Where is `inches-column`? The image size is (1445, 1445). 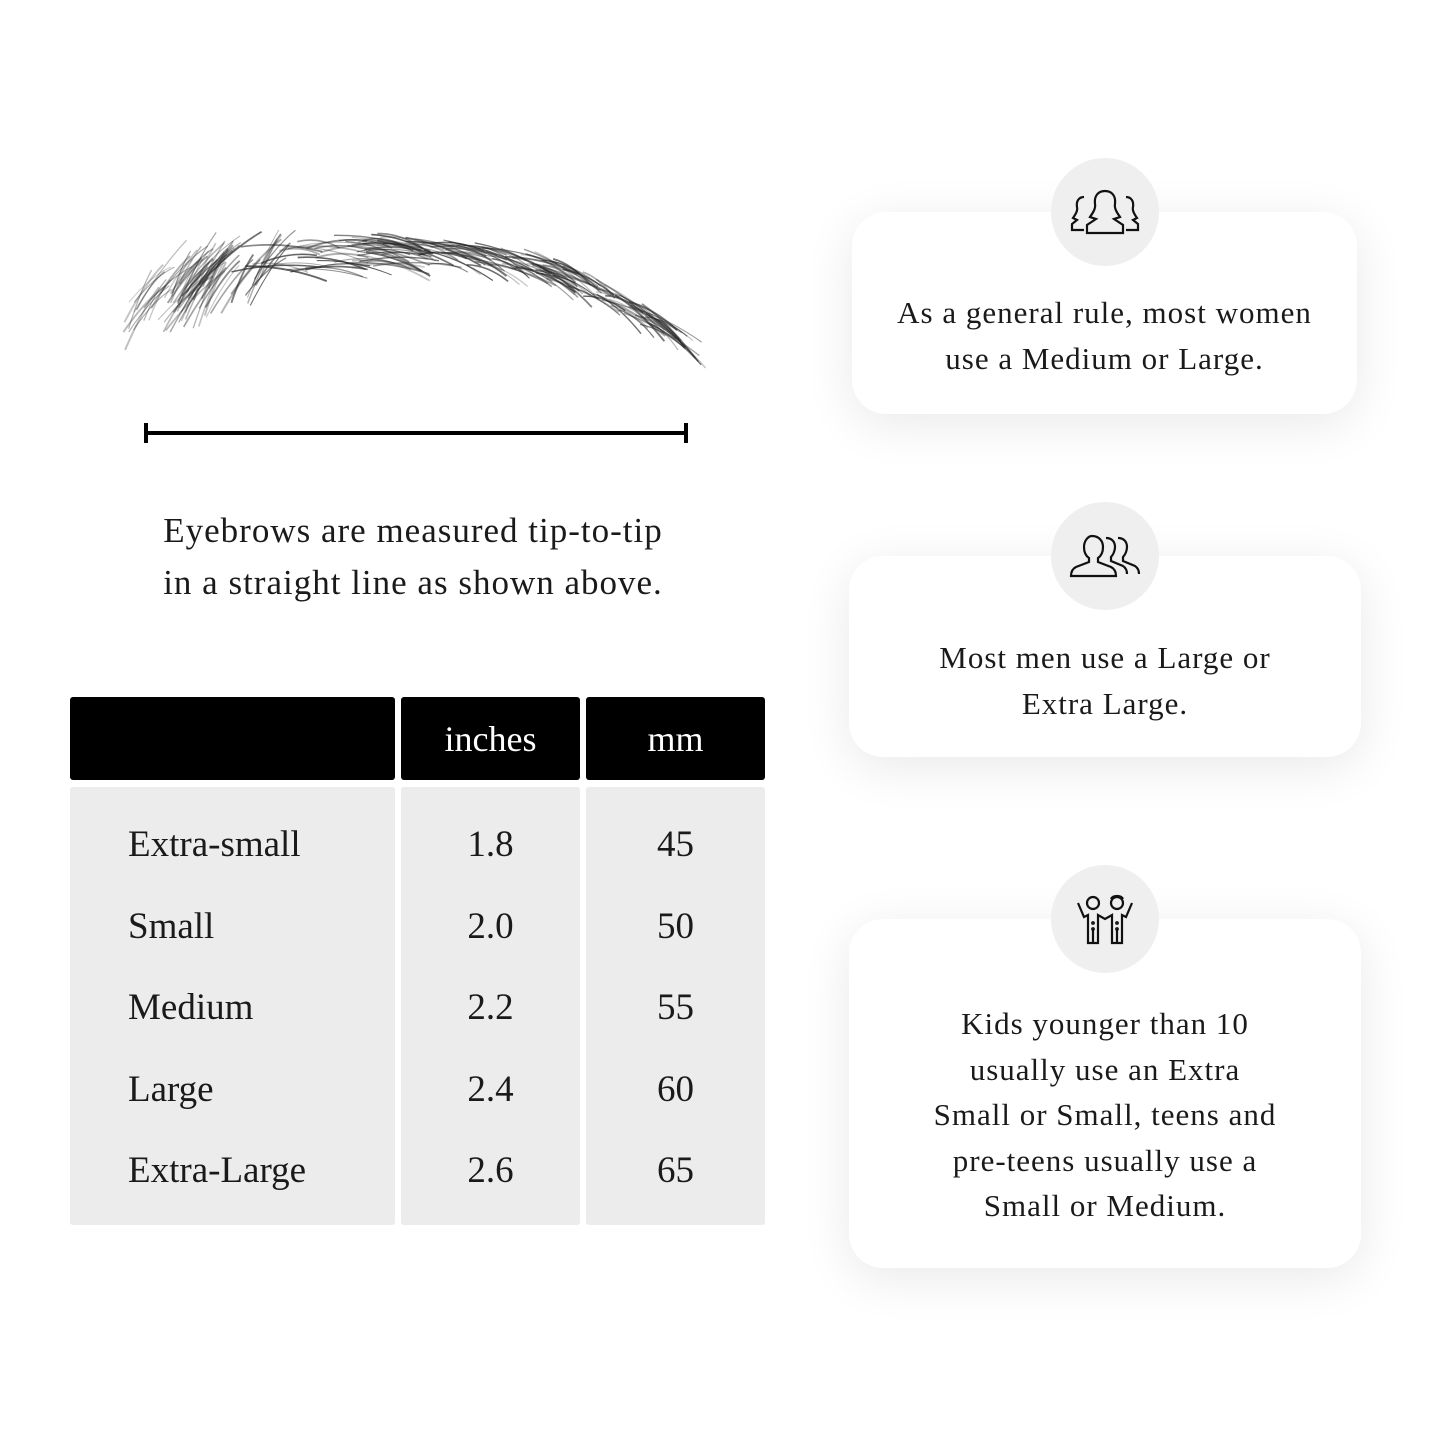 inches-column is located at coordinates (490, 1006).